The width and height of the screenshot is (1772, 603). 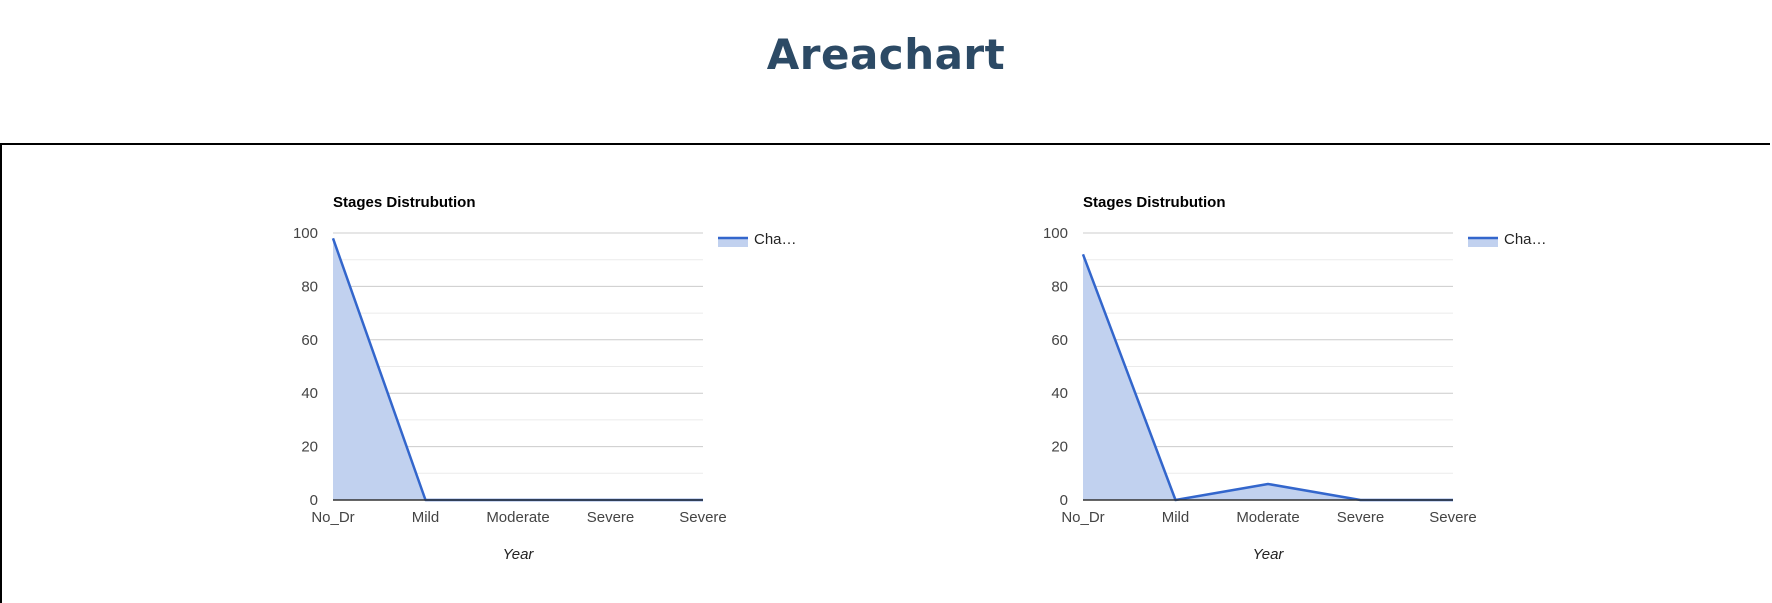 What do you see at coordinates (1059, 340) in the screenshot?
I see `y-tick-label: 60` at bounding box center [1059, 340].